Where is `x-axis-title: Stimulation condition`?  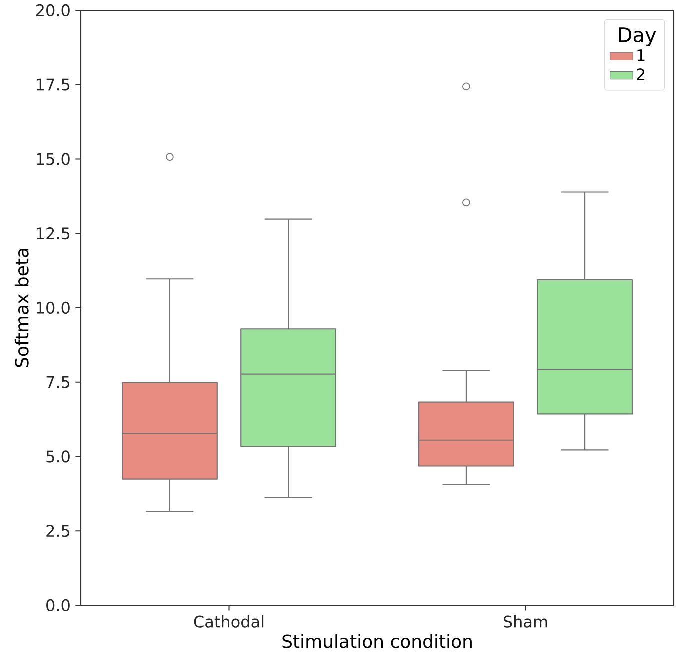
x-axis-title: Stimulation condition is located at coordinates (377, 641).